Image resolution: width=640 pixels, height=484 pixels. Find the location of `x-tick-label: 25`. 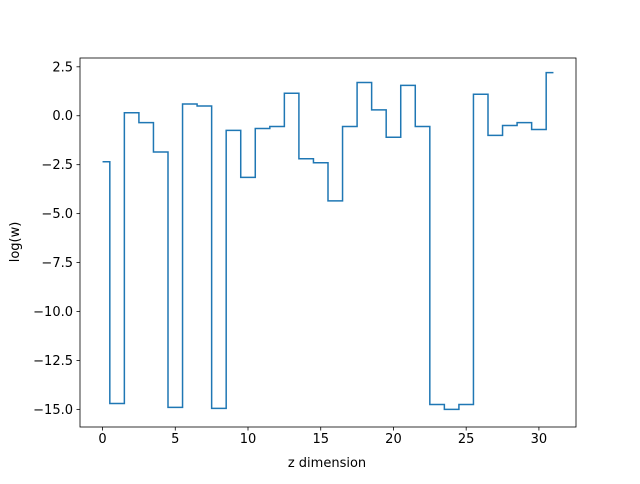

x-tick-label: 25 is located at coordinates (466, 439).